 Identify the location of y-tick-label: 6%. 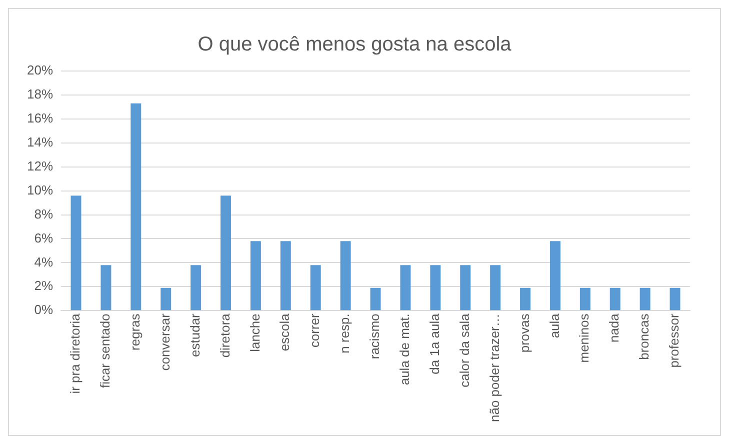
(44, 238).